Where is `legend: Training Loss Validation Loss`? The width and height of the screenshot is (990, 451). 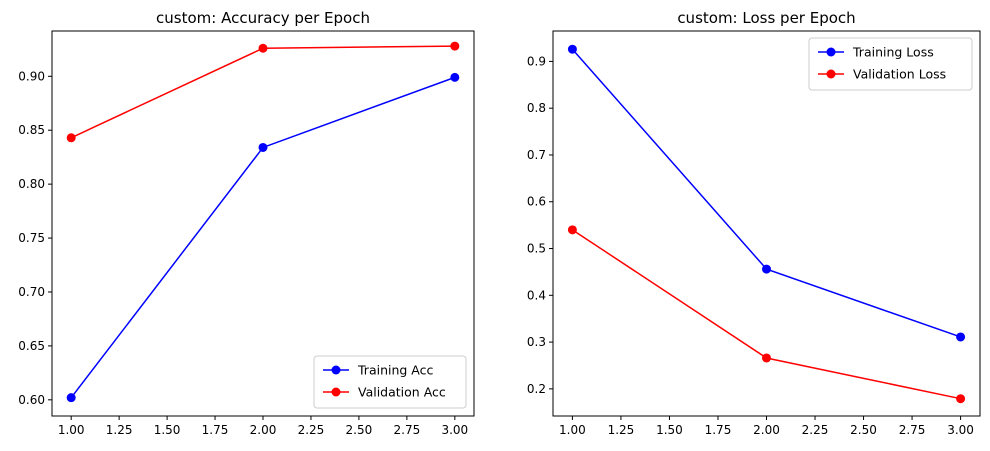 legend: Training Loss Validation Loss is located at coordinates (890, 64).